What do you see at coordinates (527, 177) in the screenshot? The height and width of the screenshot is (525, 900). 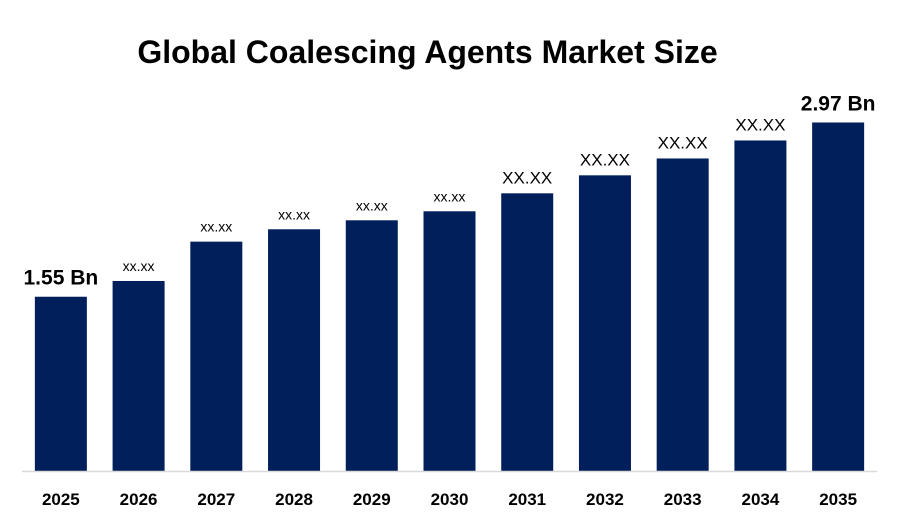 I see `data-label-2031: XX.XX` at bounding box center [527, 177].